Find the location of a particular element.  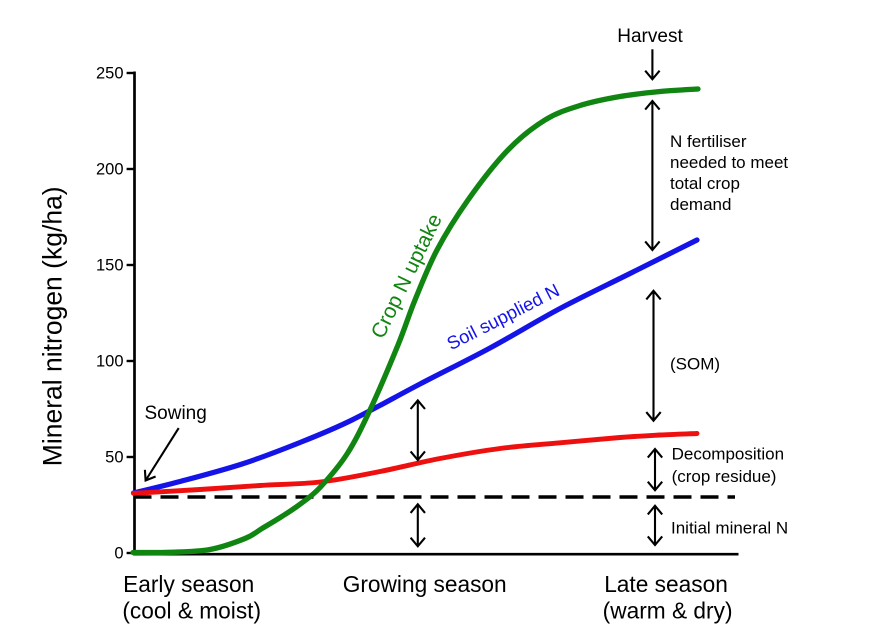

svg-text: 200 is located at coordinates (110, 170).